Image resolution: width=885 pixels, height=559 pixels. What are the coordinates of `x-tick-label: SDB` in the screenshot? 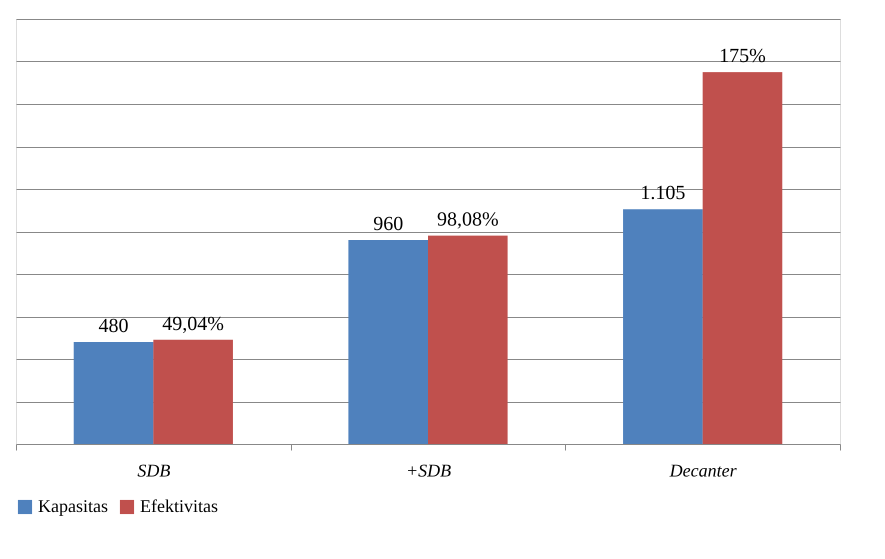 It's located at (153, 470).